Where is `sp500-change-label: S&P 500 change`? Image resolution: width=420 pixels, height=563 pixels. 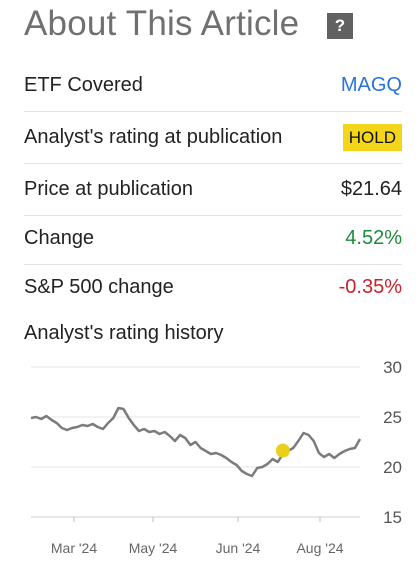 sp500-change-label: S&P 500 change is located at coordinates (99, 286).